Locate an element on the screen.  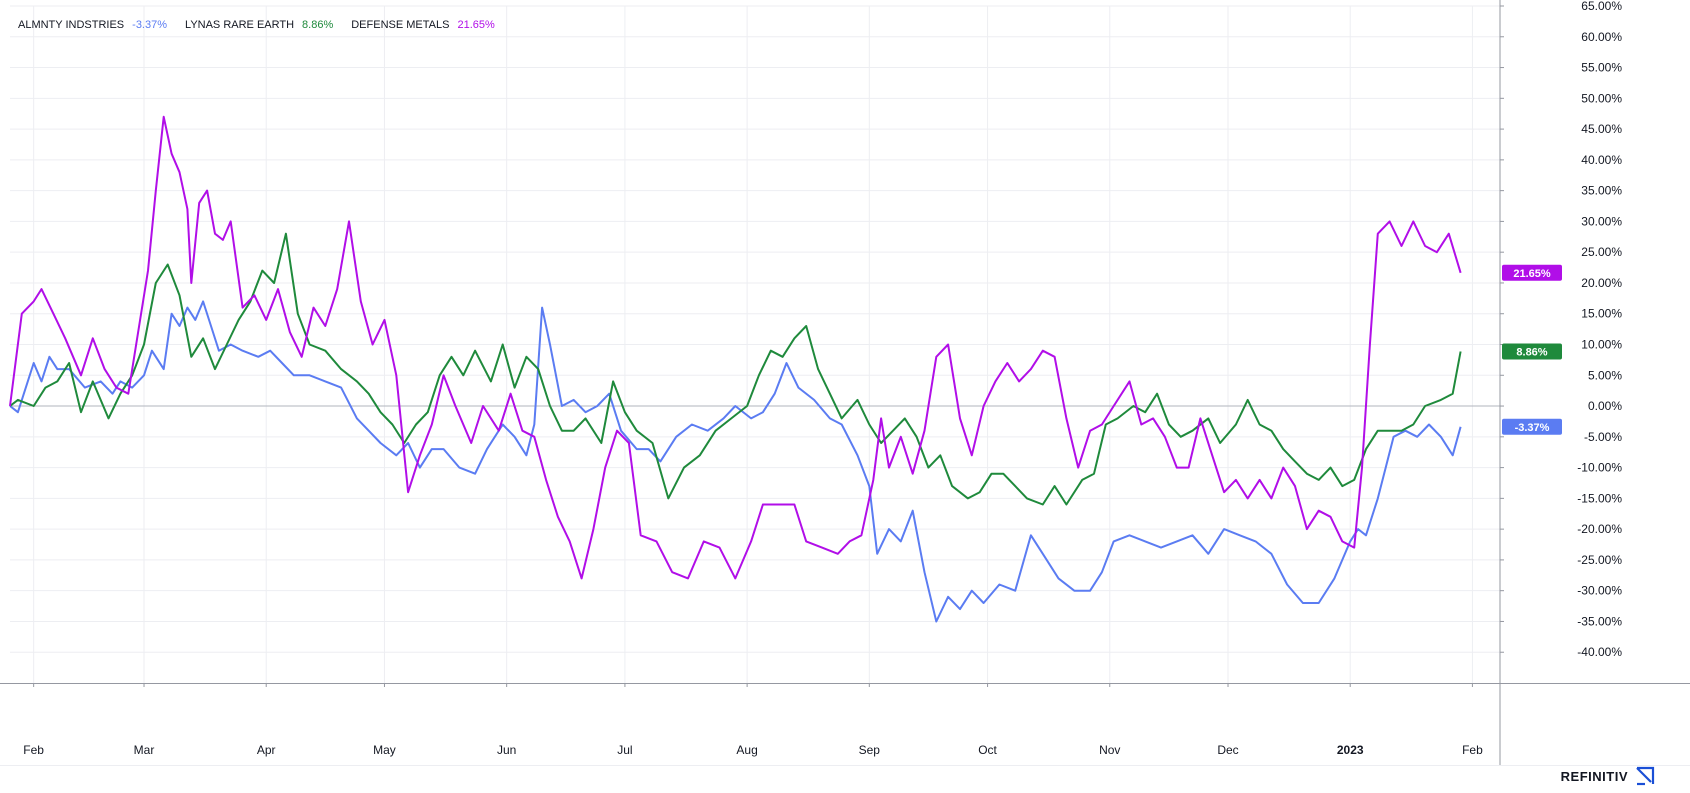
y-tick-label: 30.00% is located at coordinates (1601, 221).